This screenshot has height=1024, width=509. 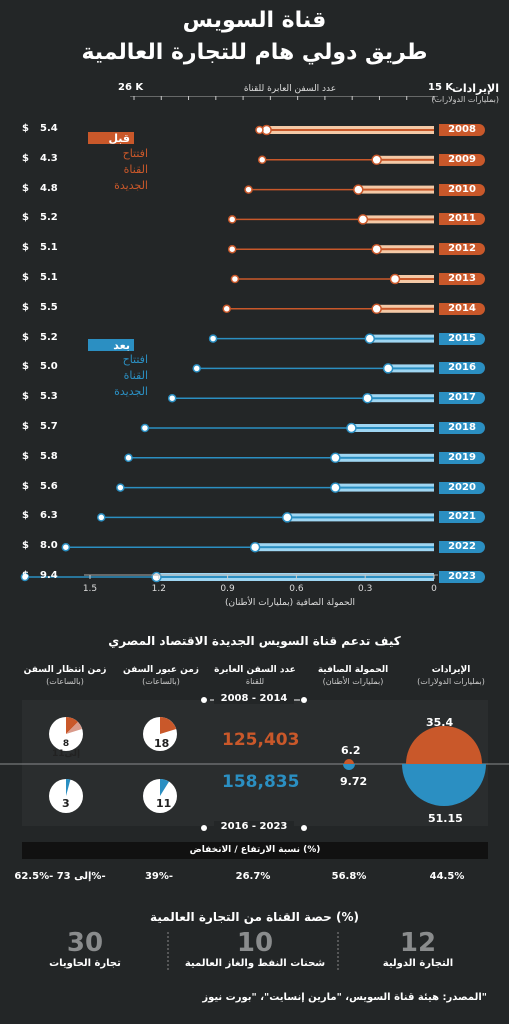 What do you see at coordinates (255, 670) in the screenshot?
I see `col-head-ships-label: عدد السفن العابرة` at bounding box center [255, 670].